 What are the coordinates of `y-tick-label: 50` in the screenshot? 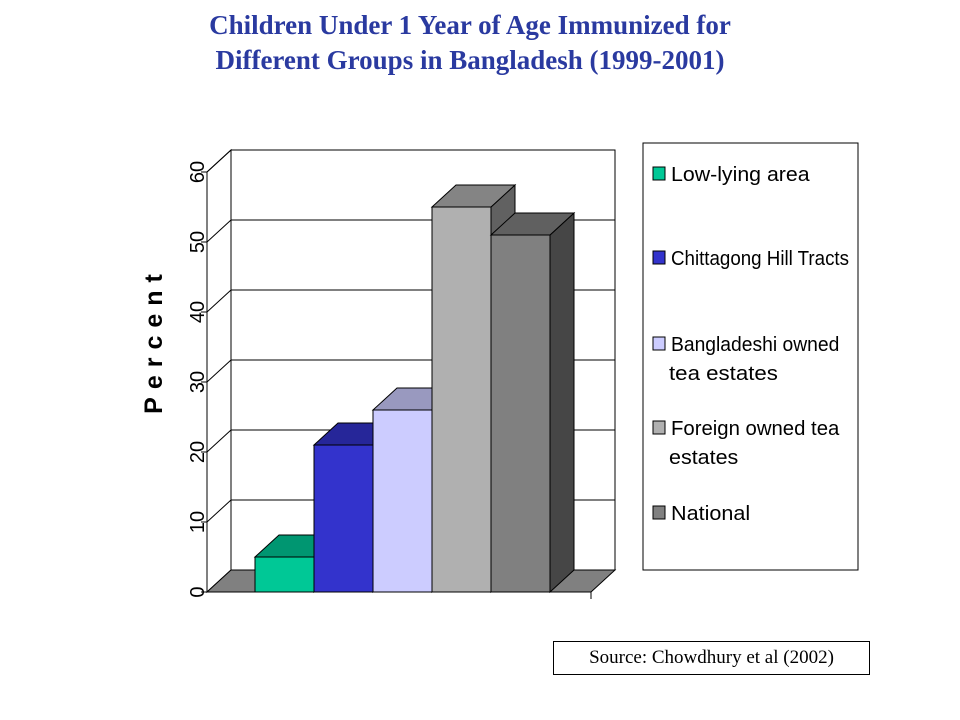 It's located at (198, 242).